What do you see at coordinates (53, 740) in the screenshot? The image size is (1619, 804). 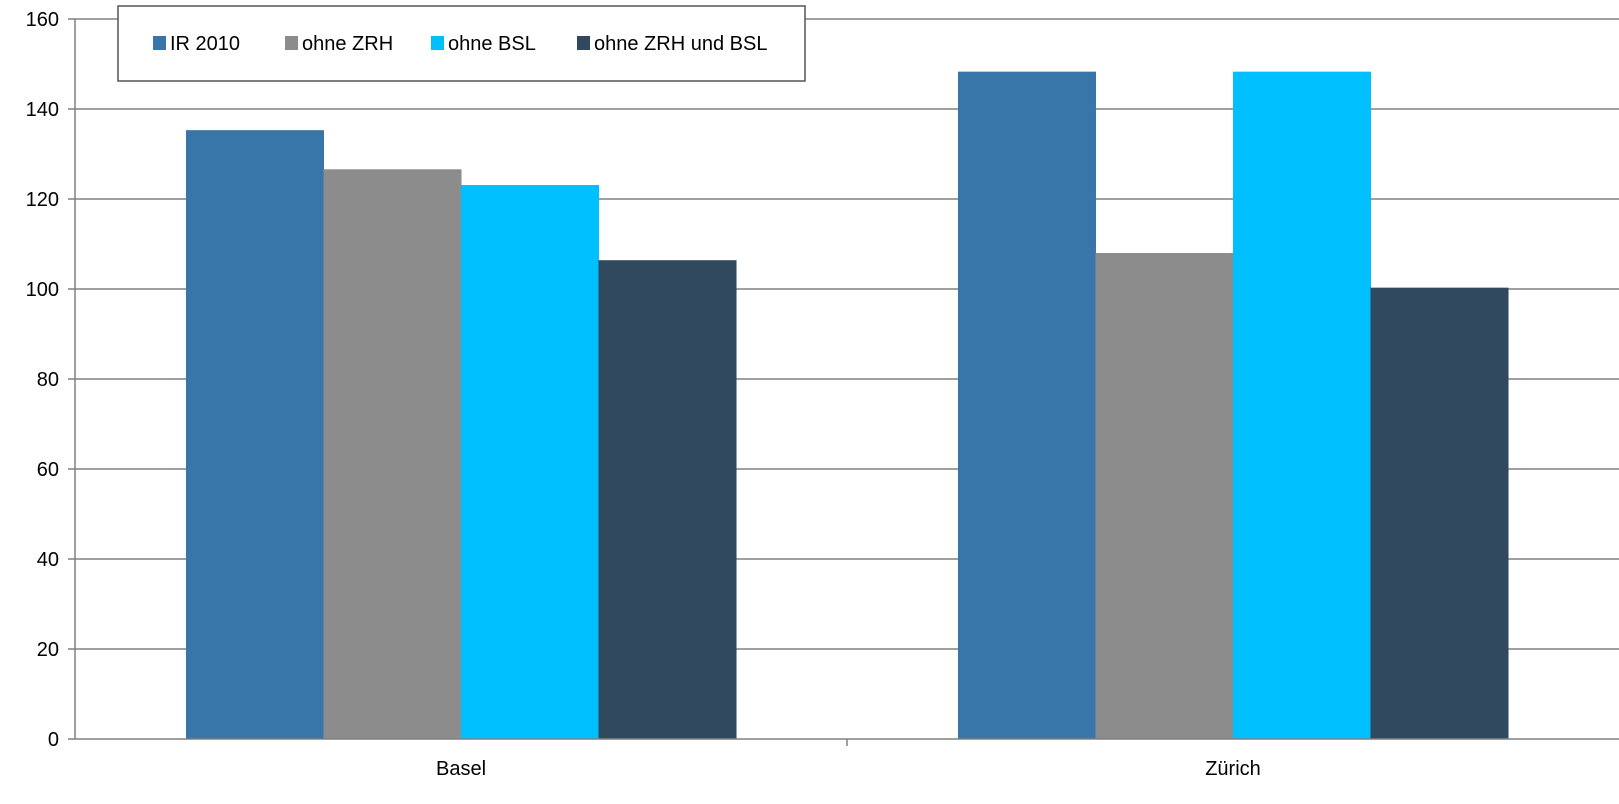 I see `y-tick-label: 0` at bounding box center [53, 740].